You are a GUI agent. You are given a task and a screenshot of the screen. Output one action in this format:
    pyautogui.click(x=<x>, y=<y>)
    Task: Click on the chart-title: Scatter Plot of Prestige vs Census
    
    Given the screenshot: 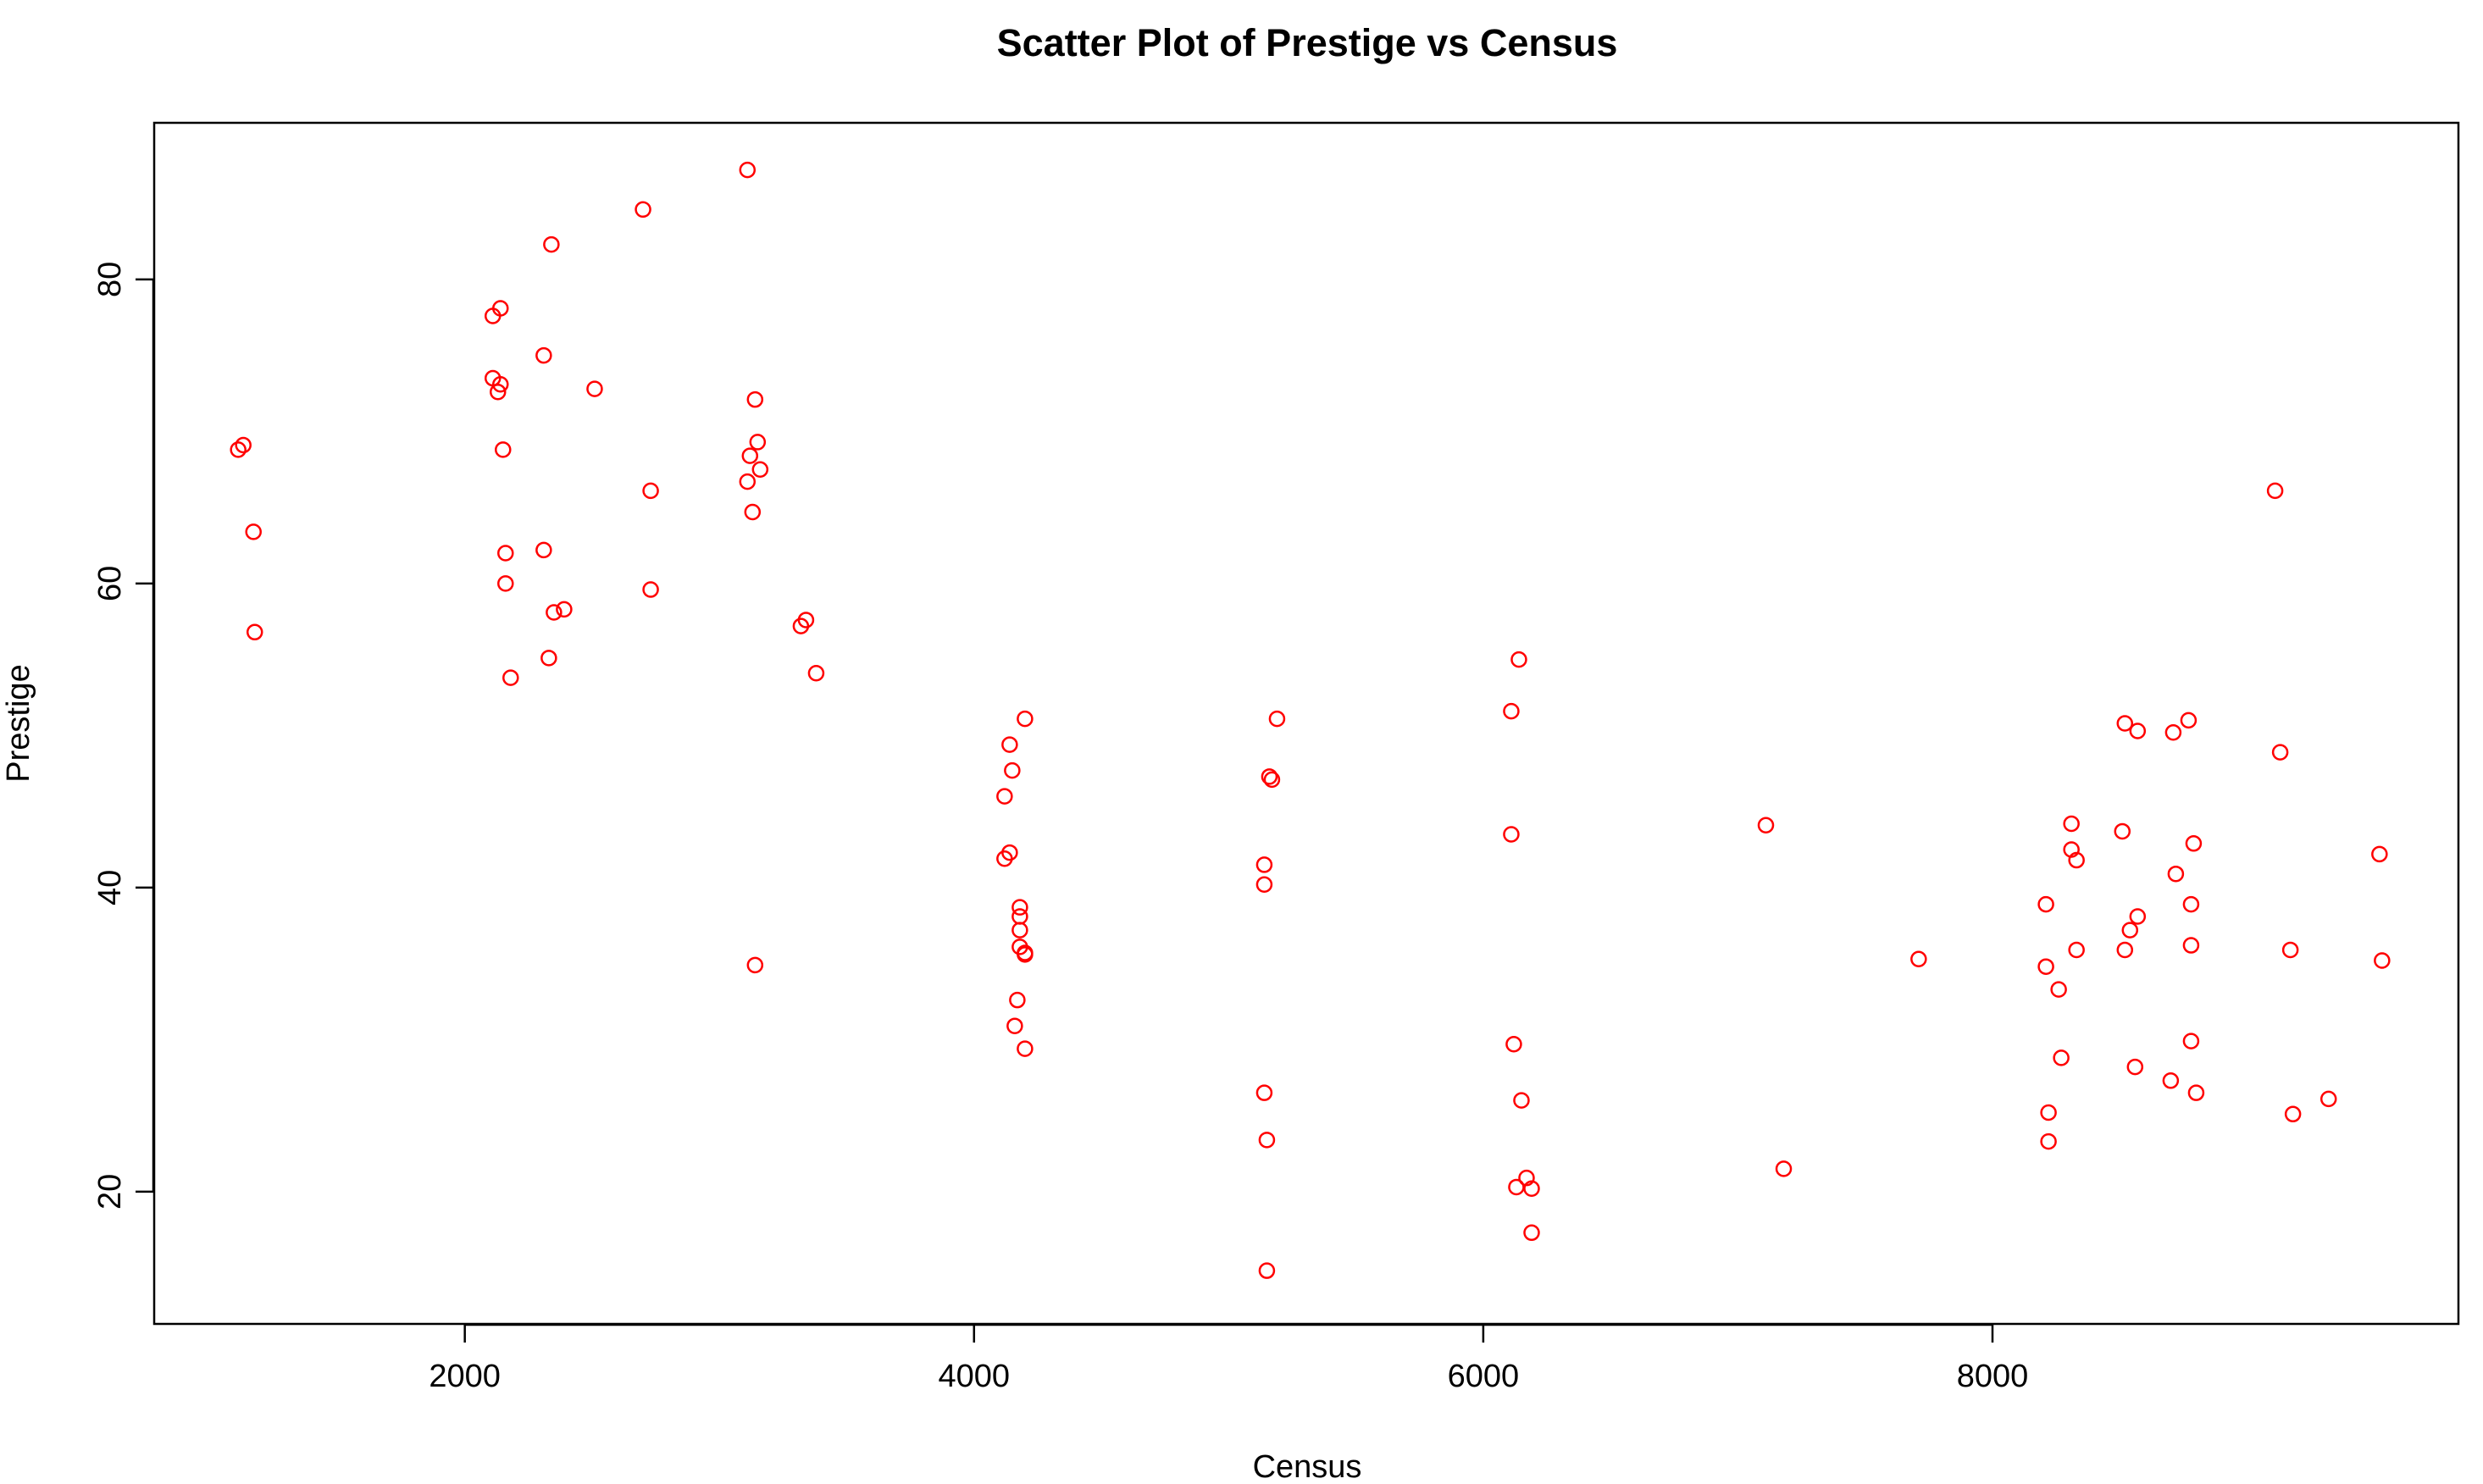 What is the action you would take?
    pyautogui.click(x=1307, y=42)
    